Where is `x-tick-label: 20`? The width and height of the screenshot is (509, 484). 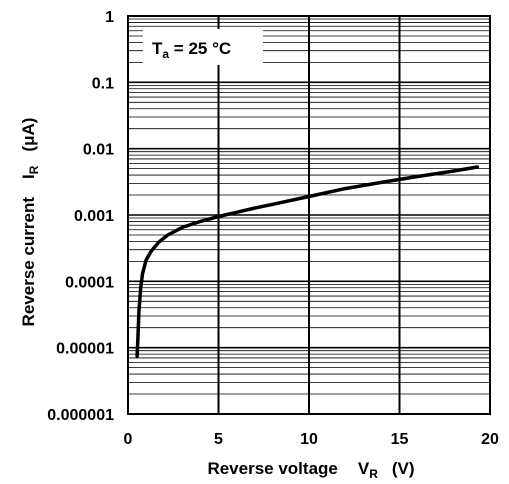 x-tick-label: 20 is located at coordinates (490, 439).